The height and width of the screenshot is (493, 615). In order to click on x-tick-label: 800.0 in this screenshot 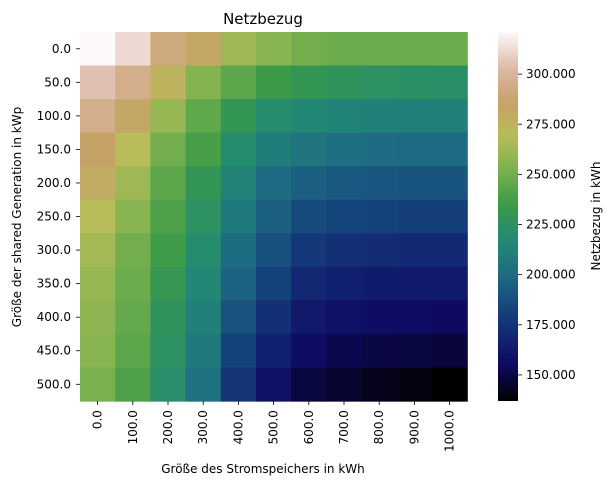, I will do `click(379, 427)`.